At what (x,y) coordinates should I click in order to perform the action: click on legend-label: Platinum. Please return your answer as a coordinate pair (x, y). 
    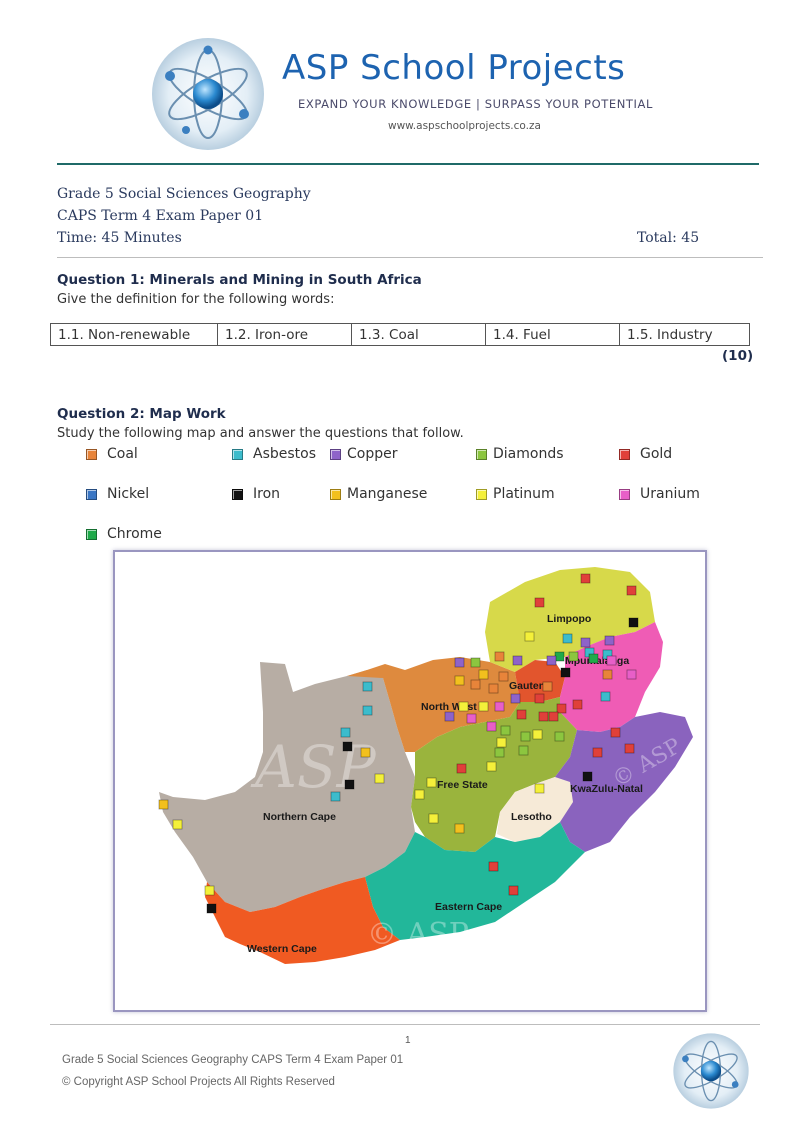
    Looking at the image, I should click on (524, 494).